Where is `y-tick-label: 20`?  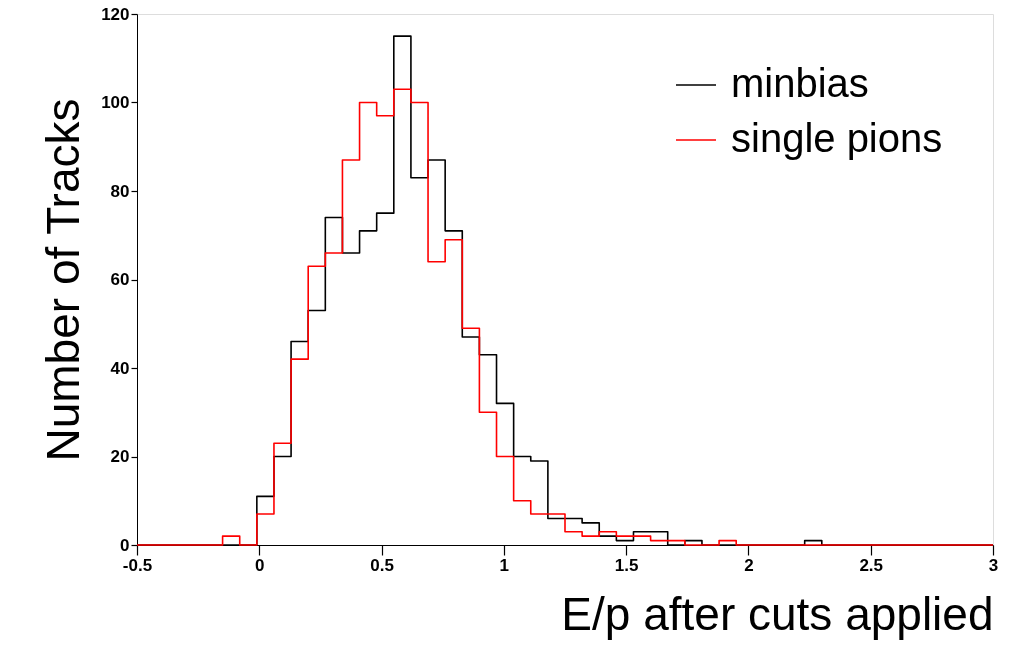 y-tick-label: 20 is located at coordinates (120, 456).